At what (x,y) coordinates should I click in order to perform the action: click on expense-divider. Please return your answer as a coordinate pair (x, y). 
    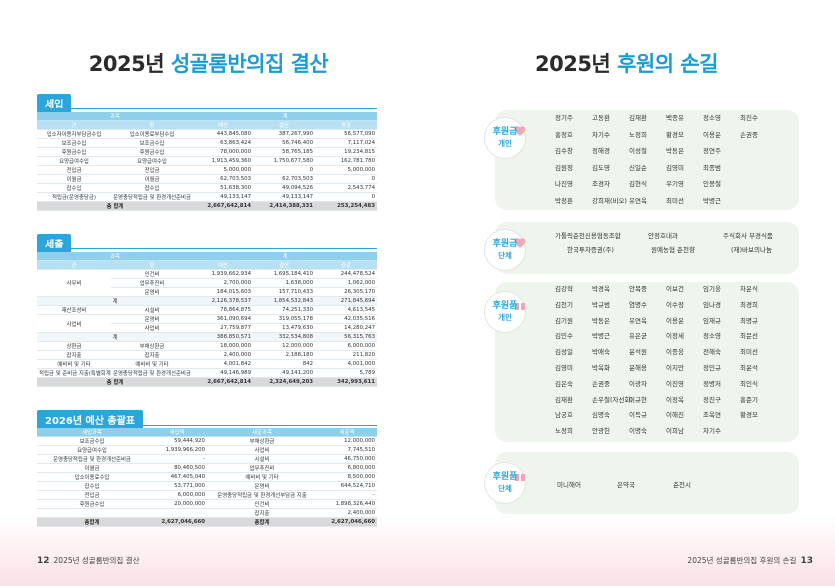
    Looking at the image, I should click on (207, 248).